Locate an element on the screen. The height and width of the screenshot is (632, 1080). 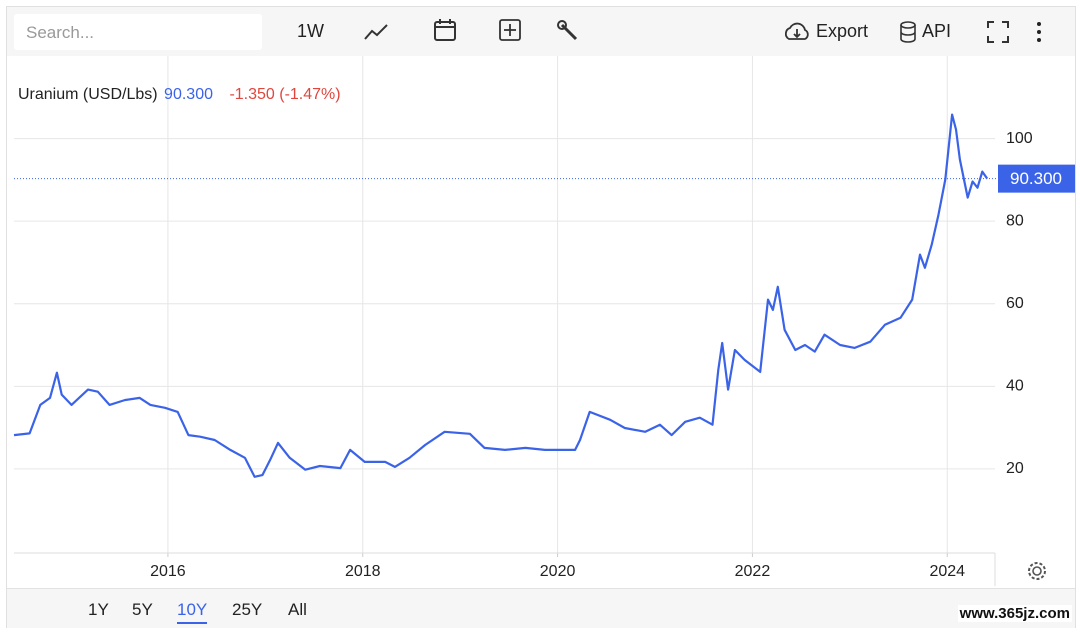
last-price: 90.300 is located at coordinates (188, 94).